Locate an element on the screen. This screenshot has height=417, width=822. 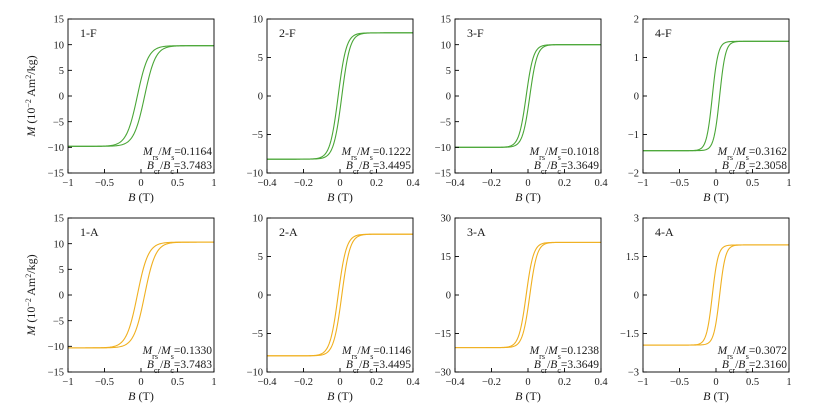
panel-label: 3-F is located at coordinates (475, 33).